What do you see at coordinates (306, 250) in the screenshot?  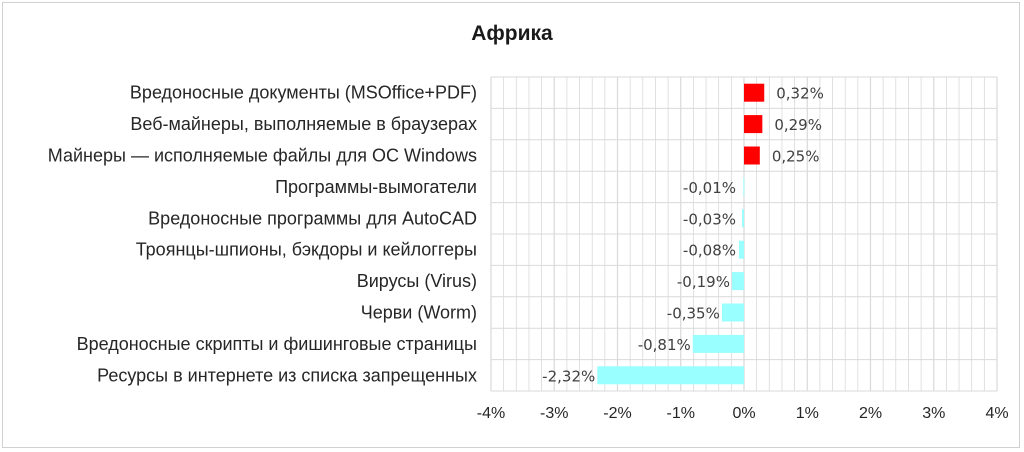 I see `category-label: Троянцы-шпионы, бэкдоры и кейлоггеры` at bounding box center [306, 250].